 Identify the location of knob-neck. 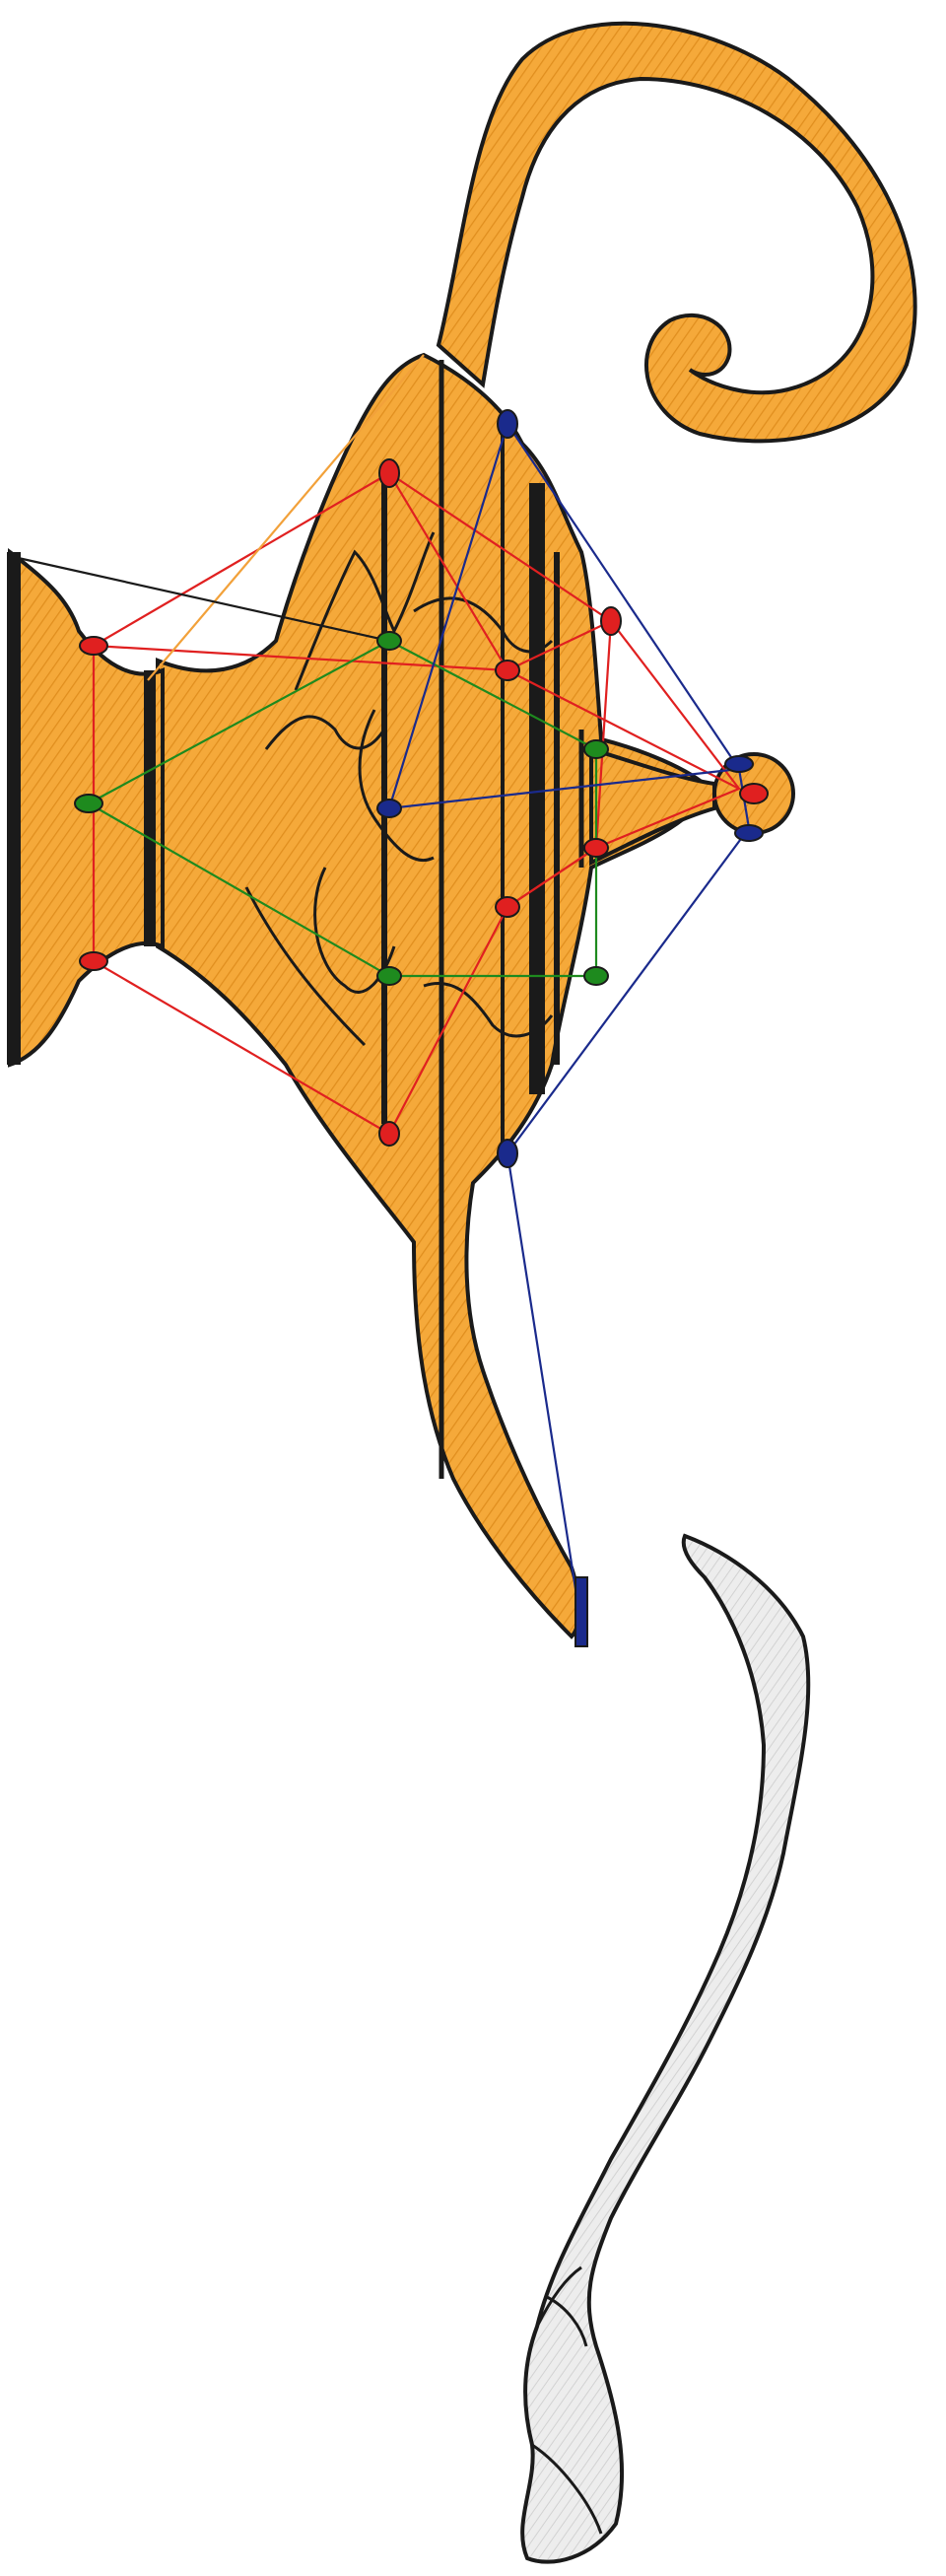
(652, 807).